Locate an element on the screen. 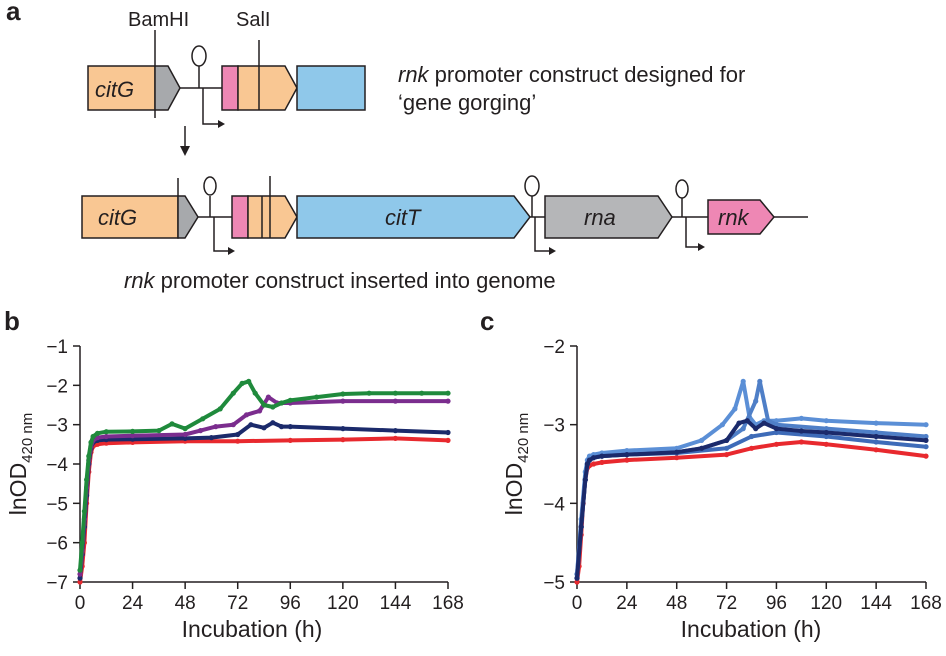 Image resolution: width=946 pixels, height=656 pixels. citg-label-top: citG is located at coordinates (114, 89).